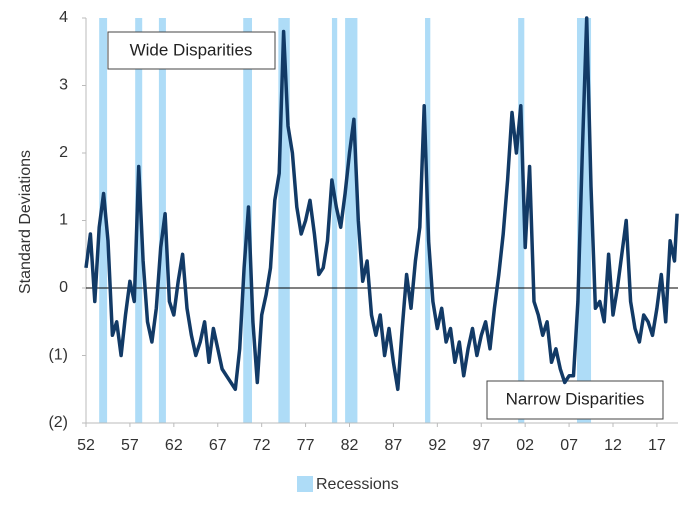 This screenshot has height=507, width=700. I want to click on x-tick-label: 57, so click(130, 445).